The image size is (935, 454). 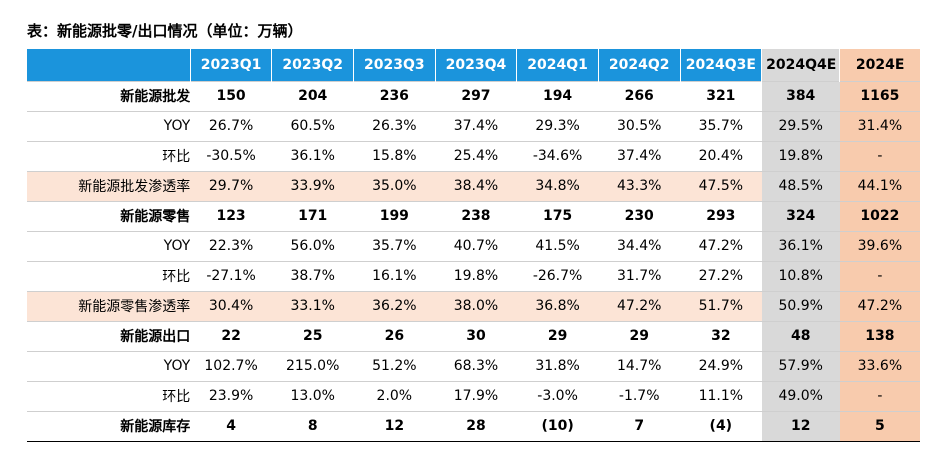 I want to click on table-row: 新能源出口 22 25 26 30 29 29 32 48 138, so click(x=473, y=335).